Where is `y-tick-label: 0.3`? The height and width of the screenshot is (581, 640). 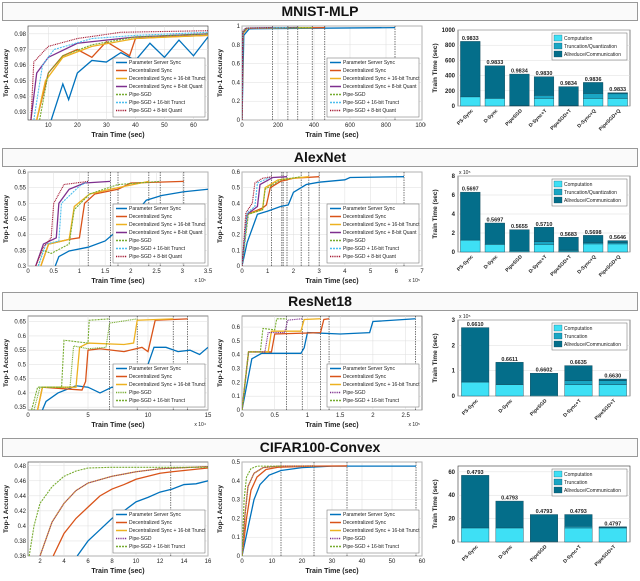 y-tick-label: 0.3 is located at coordinates (236, 370).